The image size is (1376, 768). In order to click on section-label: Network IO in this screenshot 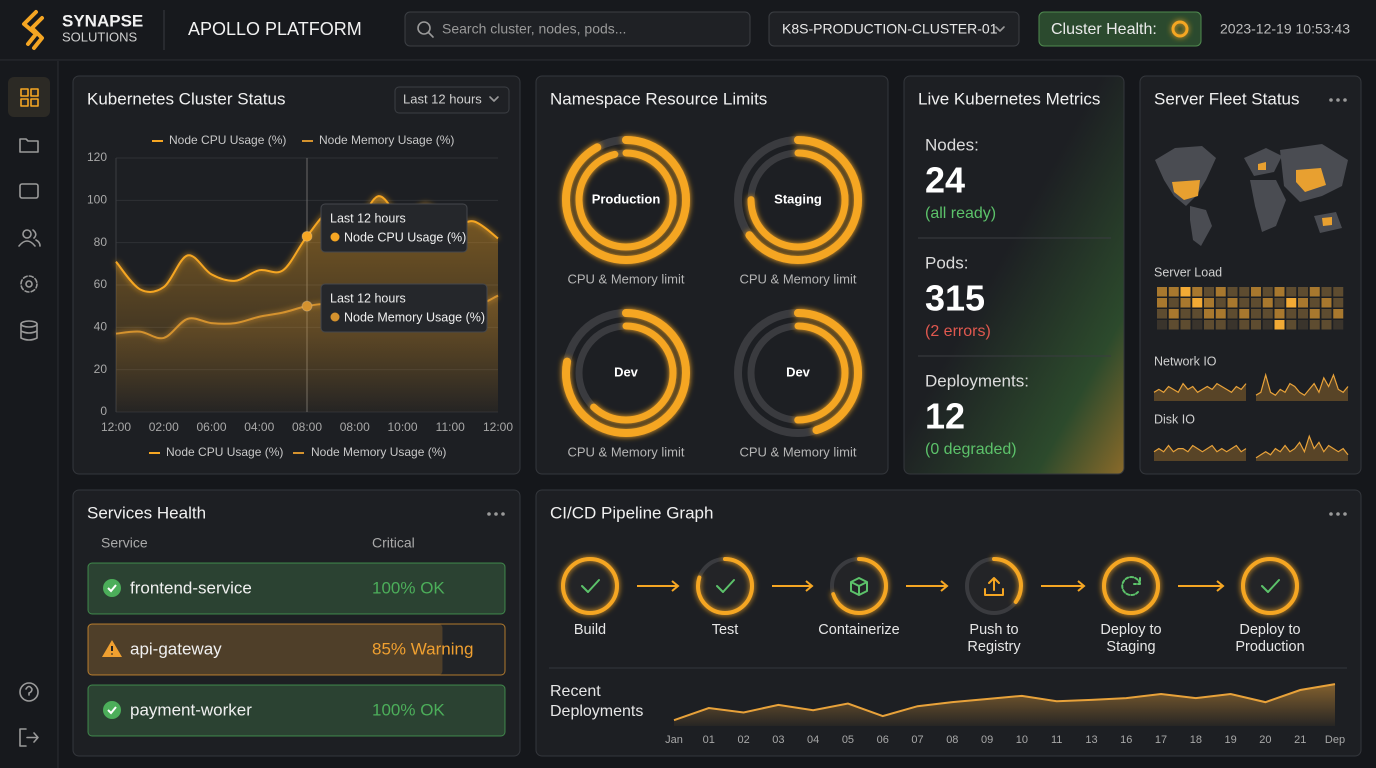, I will do `click(1185, 361)`.